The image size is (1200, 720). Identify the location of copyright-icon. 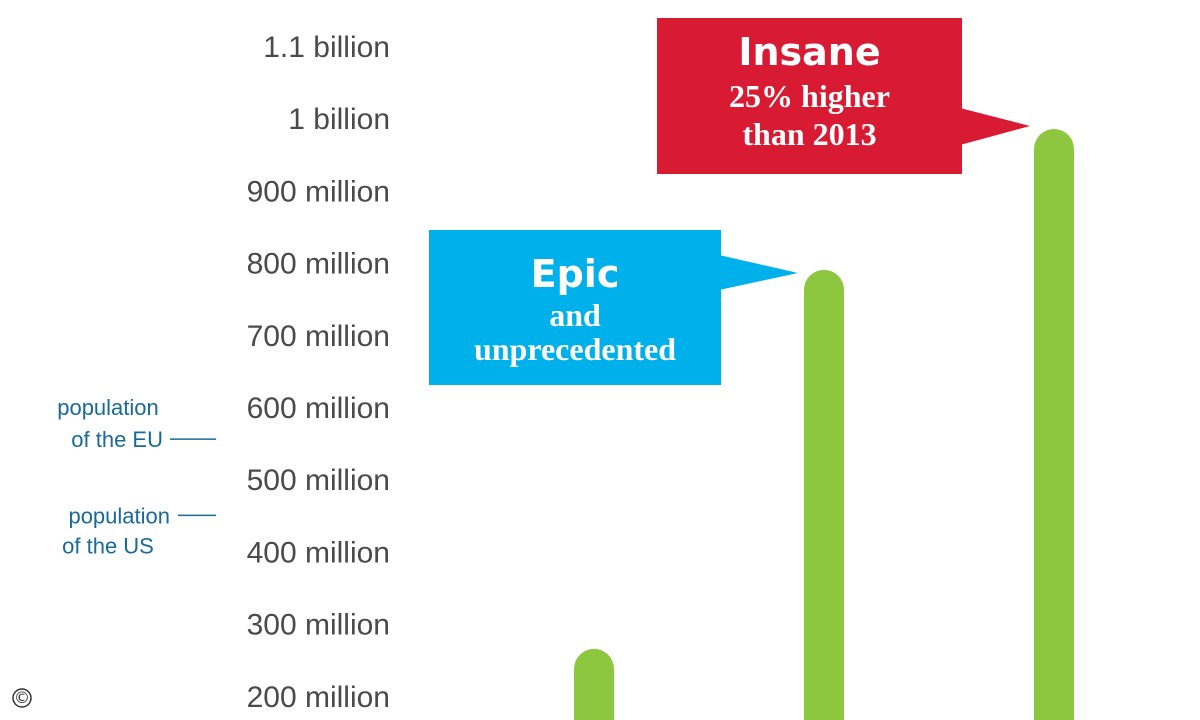
(22, 698).